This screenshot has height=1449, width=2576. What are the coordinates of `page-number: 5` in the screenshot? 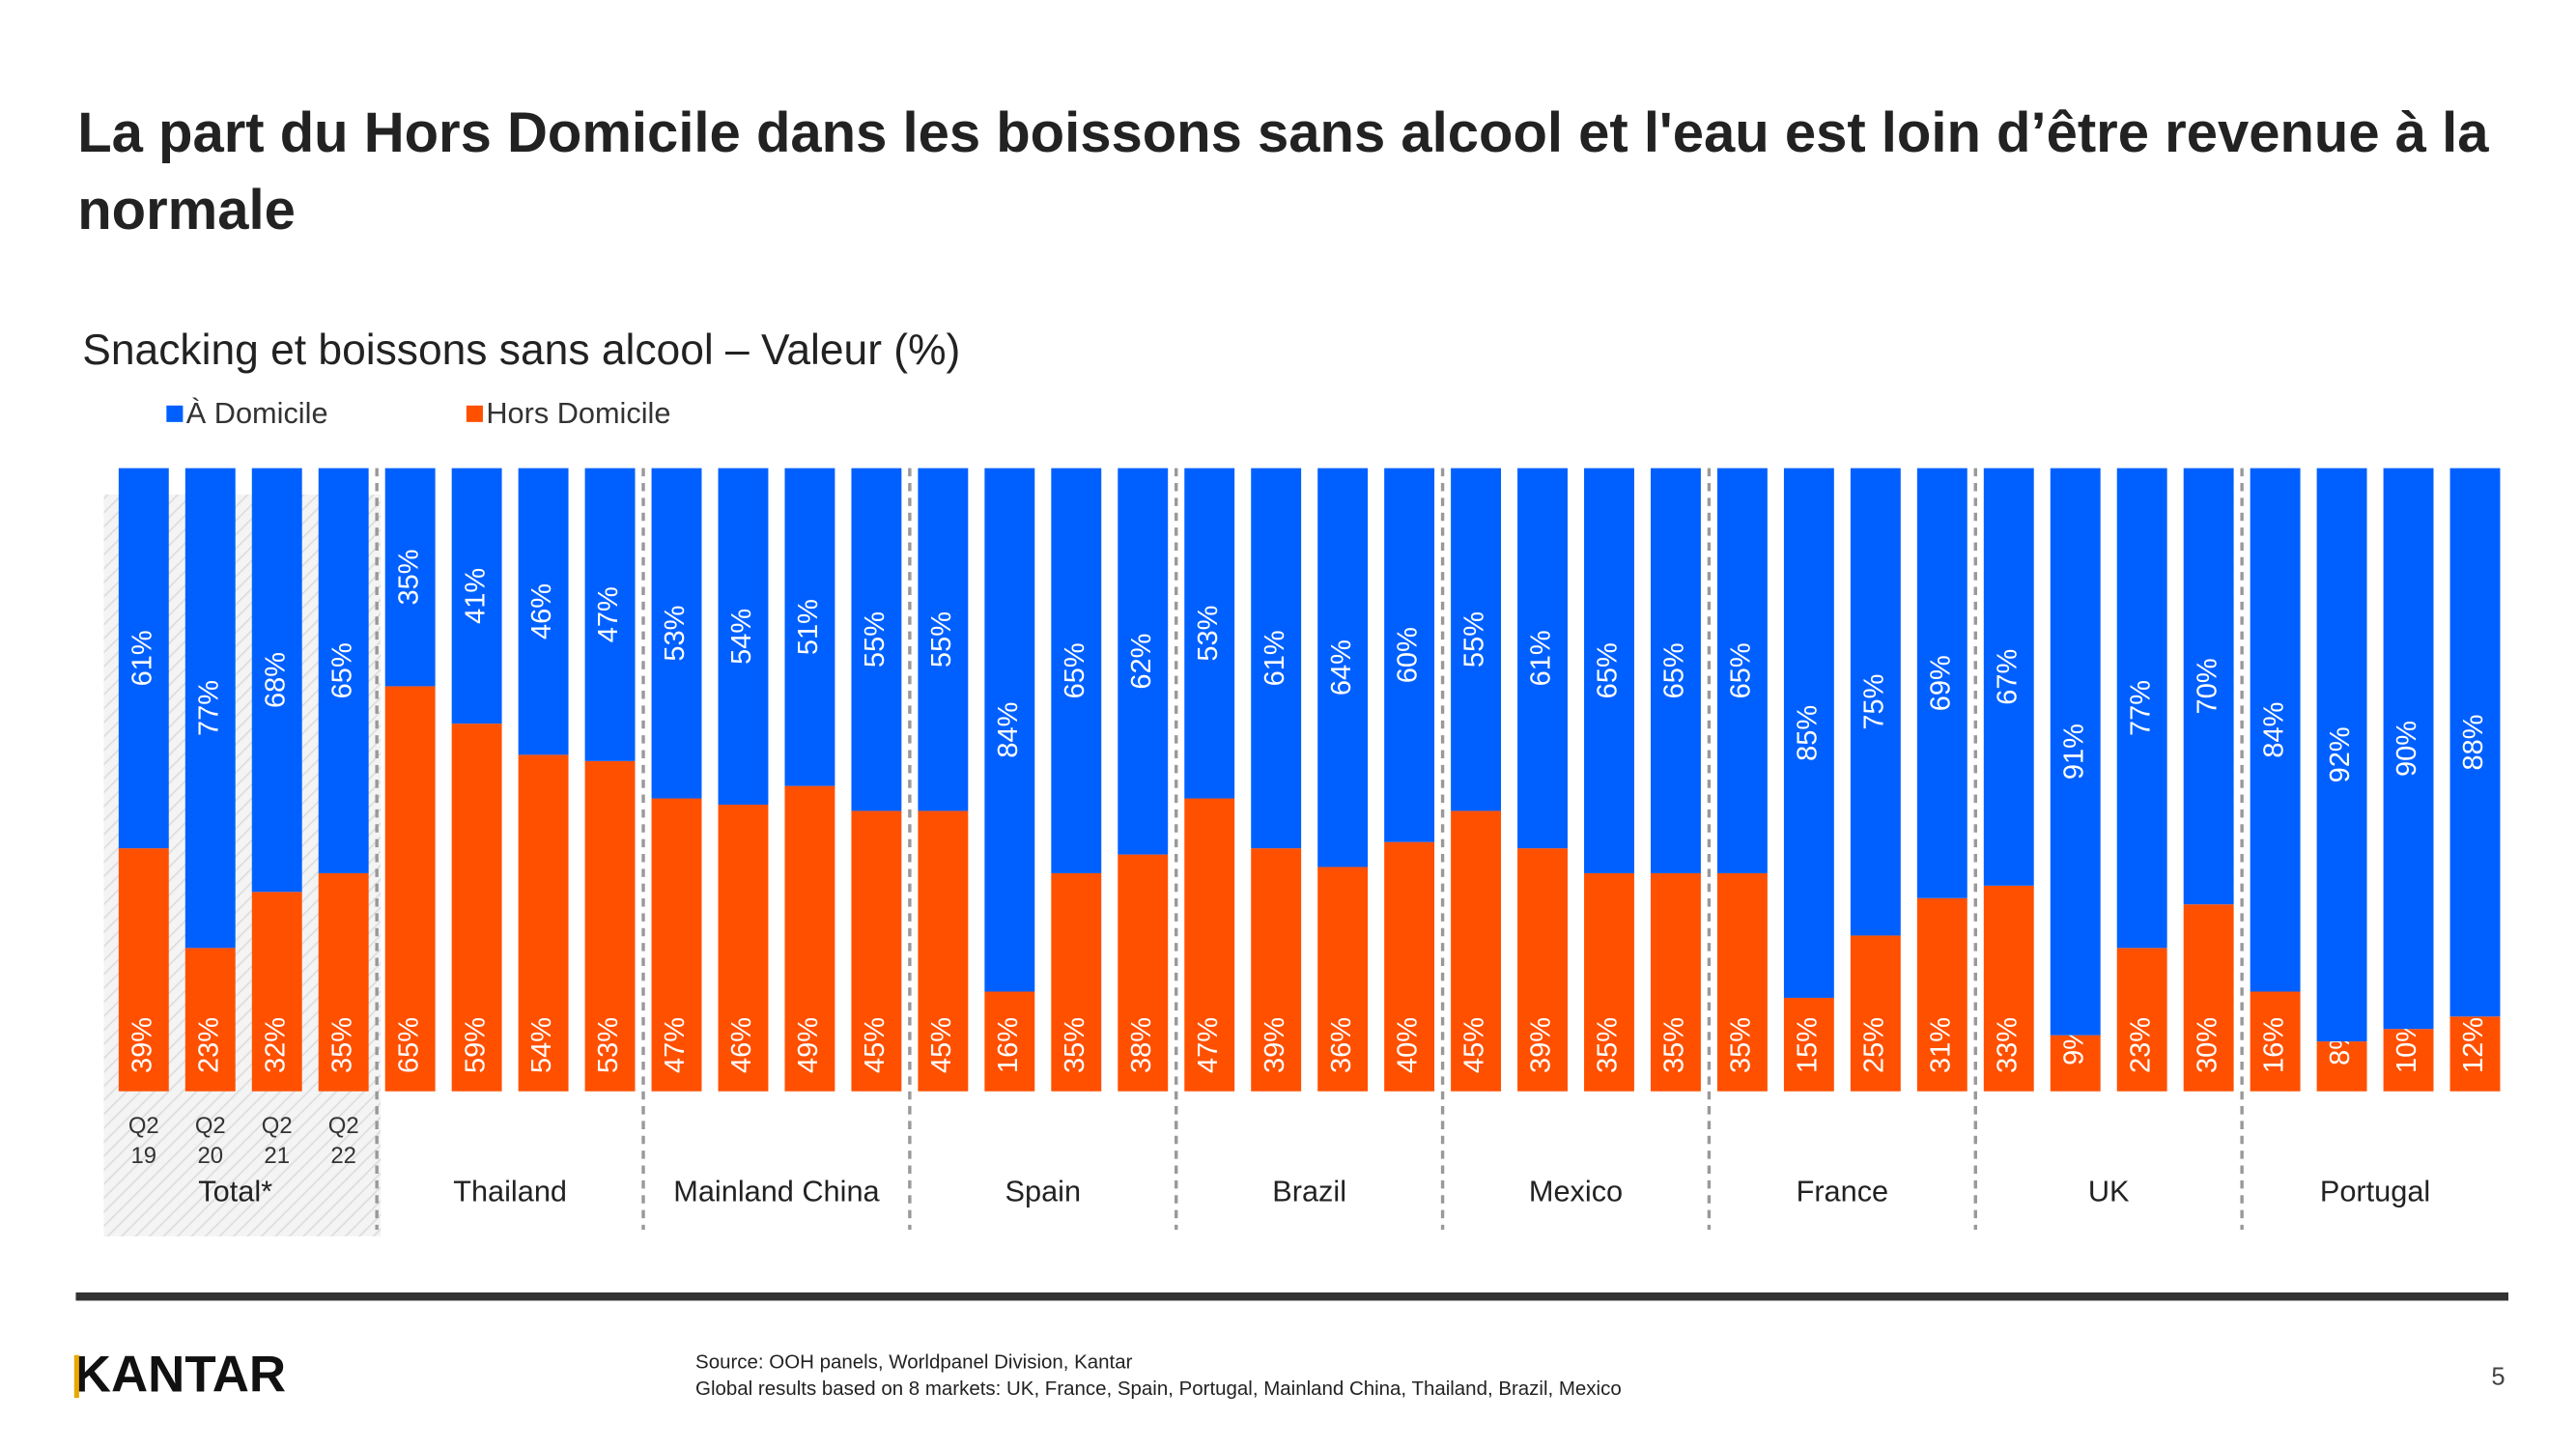 It's located at (2498, 1376).